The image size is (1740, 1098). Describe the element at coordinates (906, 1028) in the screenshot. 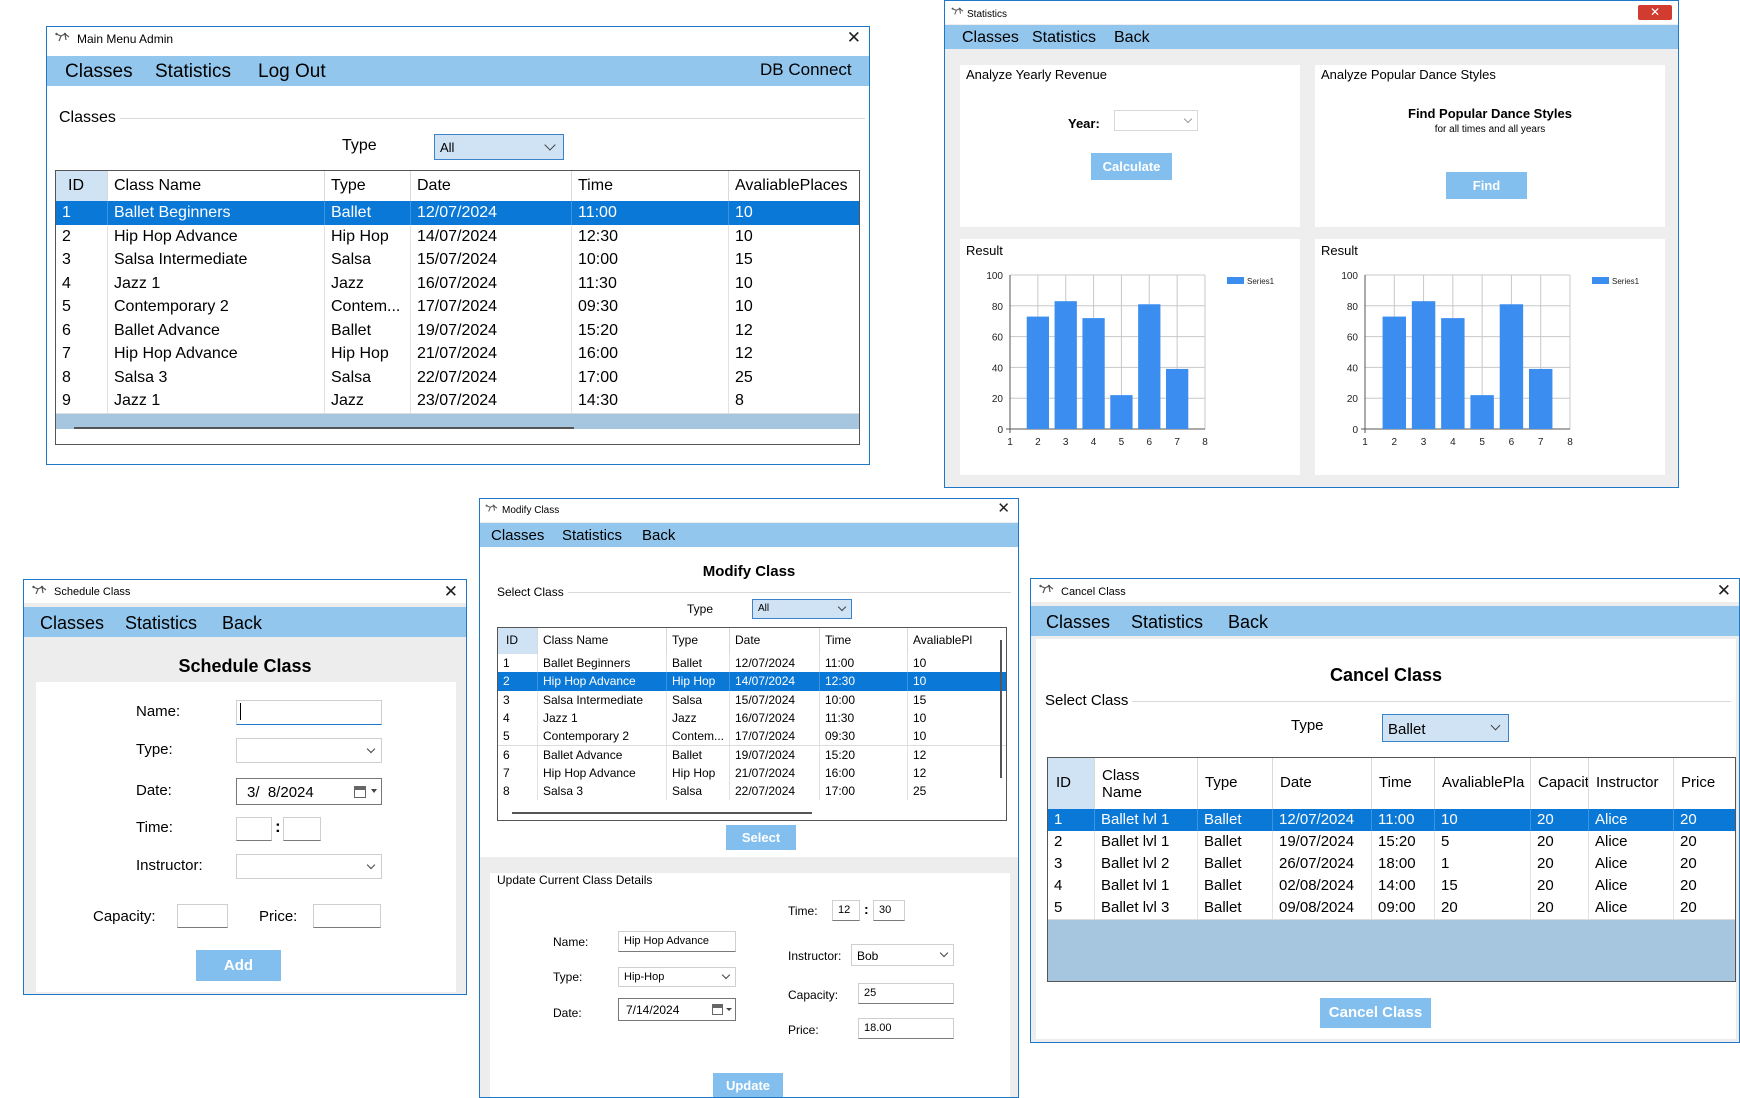

I see `price-input: 18.00` at that location.